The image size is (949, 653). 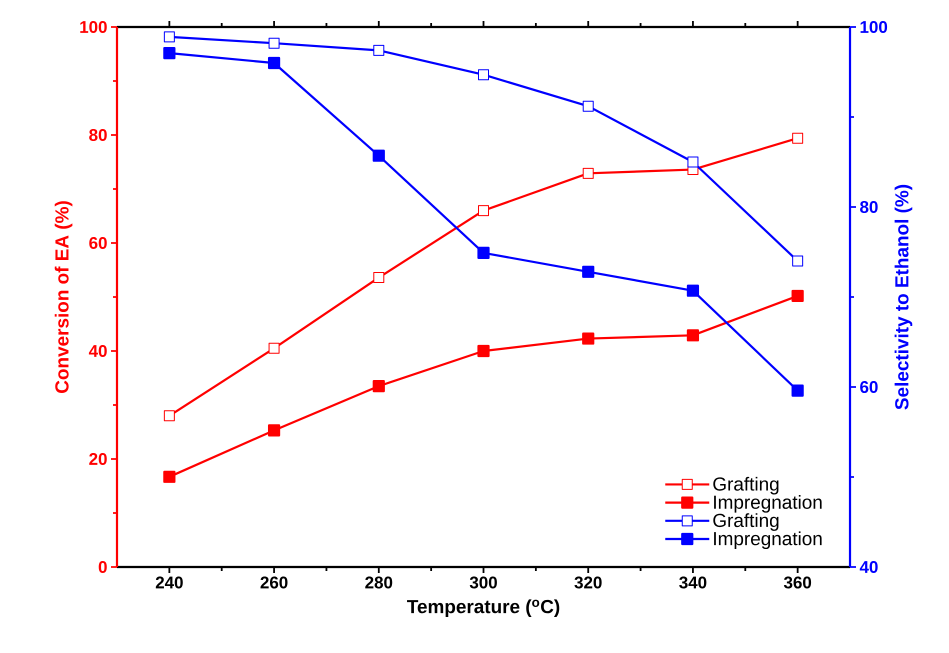 What do you see at coordinates (98, 459) in the screenshot?
I see `y-tick-label: 20` at bounding box center [98, 459].